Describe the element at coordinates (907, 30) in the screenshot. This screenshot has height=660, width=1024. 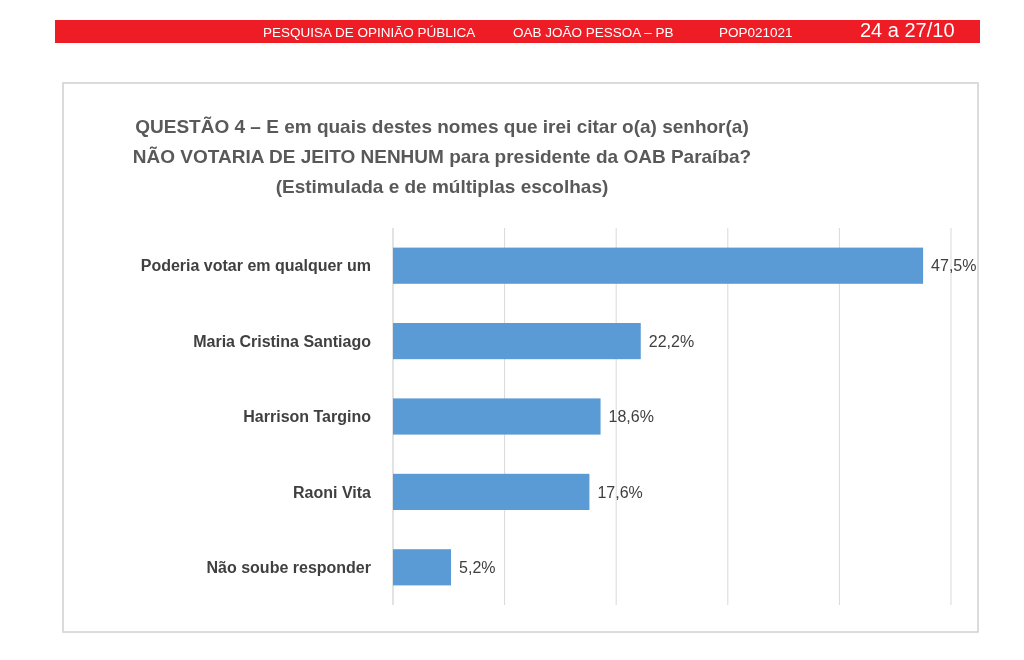
I see `text: 24 a 27/10` at that location.